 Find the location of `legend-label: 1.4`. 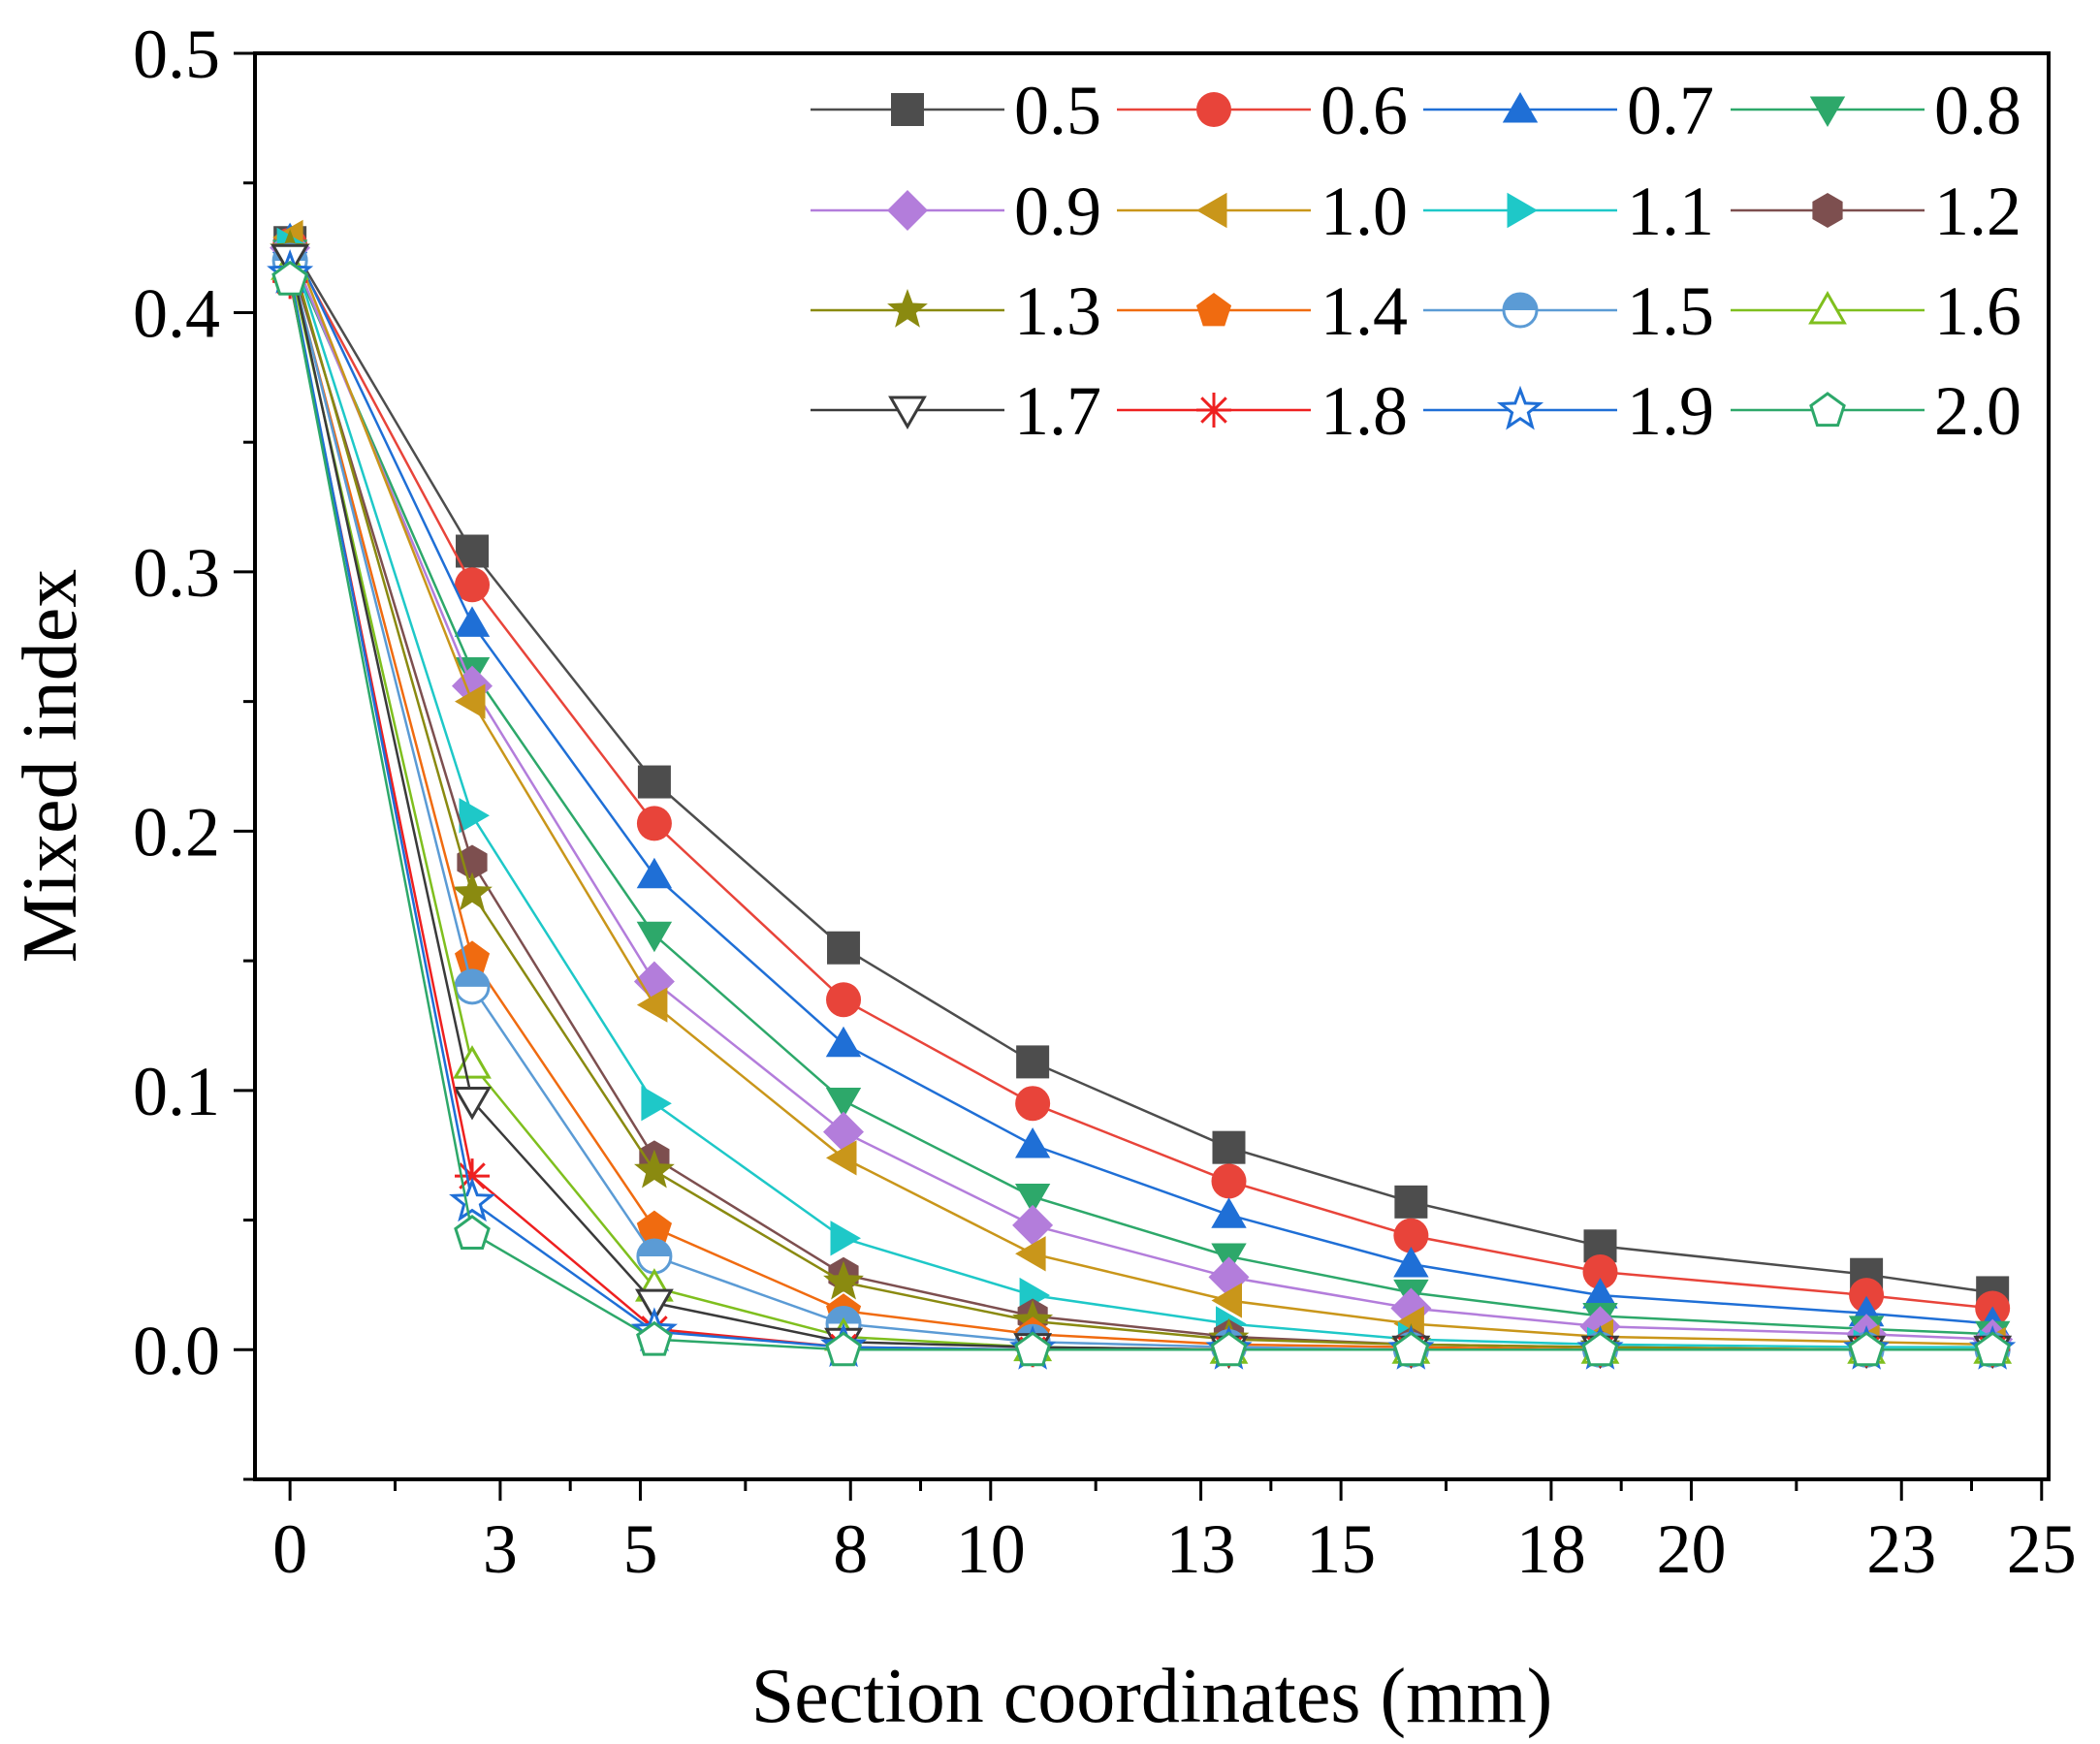

legend-label: 1.4 is located at coordinates (1364, 311).